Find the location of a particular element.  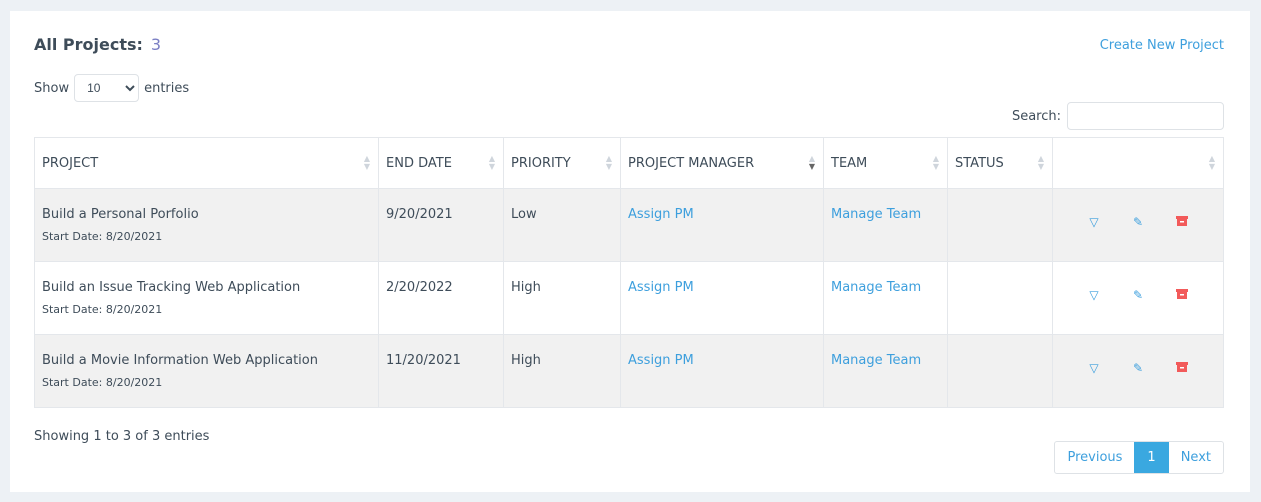

priority: Low is located at coordinates (562, 225).